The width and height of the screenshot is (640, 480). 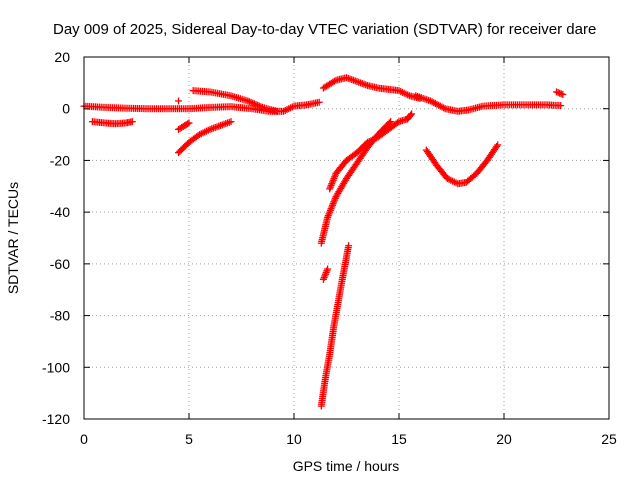 I want to click on x-tick-label: 20, so click(x=504, y=439).